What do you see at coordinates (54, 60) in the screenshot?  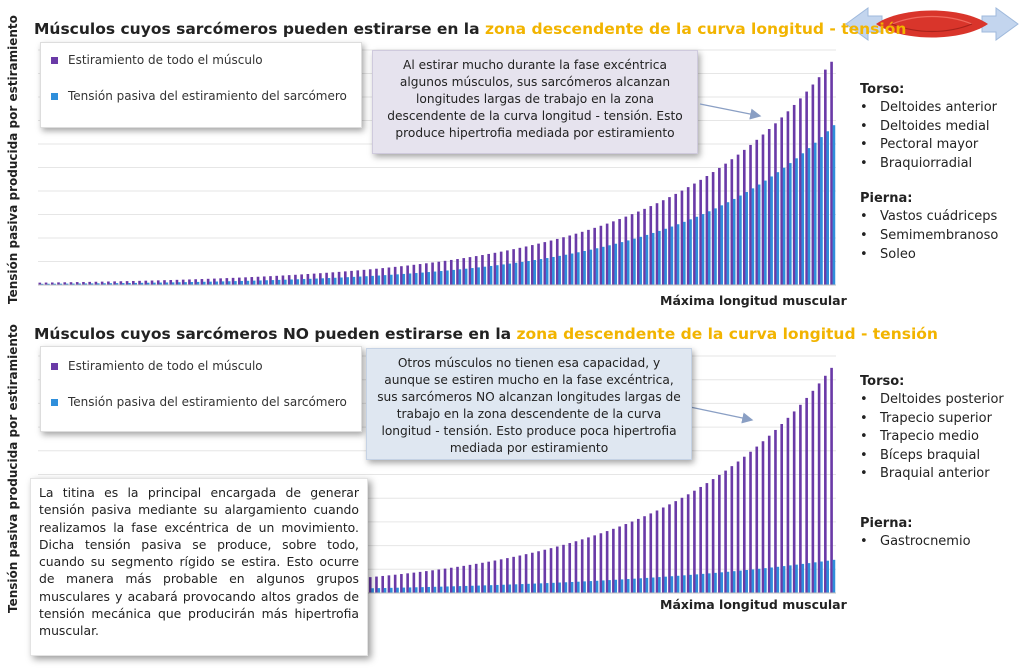 I see `legend-swatch-purple` at bounding box center [54, 60].